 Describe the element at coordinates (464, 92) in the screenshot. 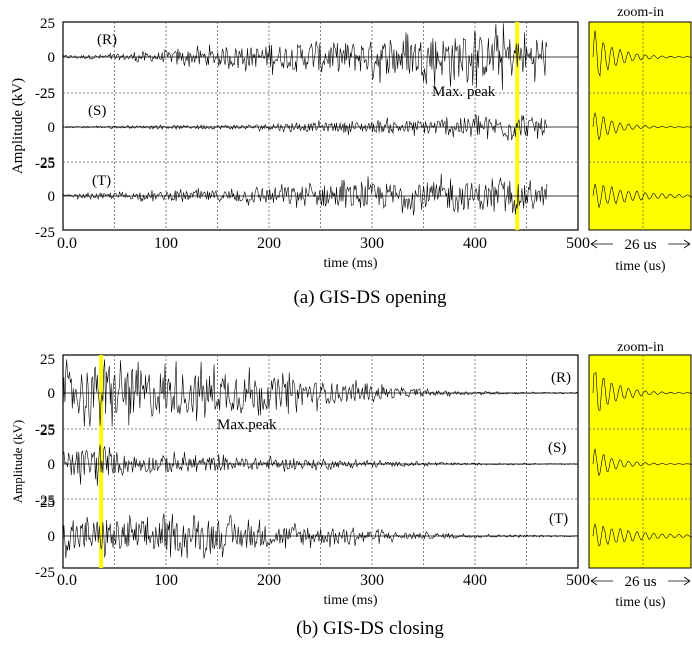

I see `max-peak-label: Max. peak` at that location.